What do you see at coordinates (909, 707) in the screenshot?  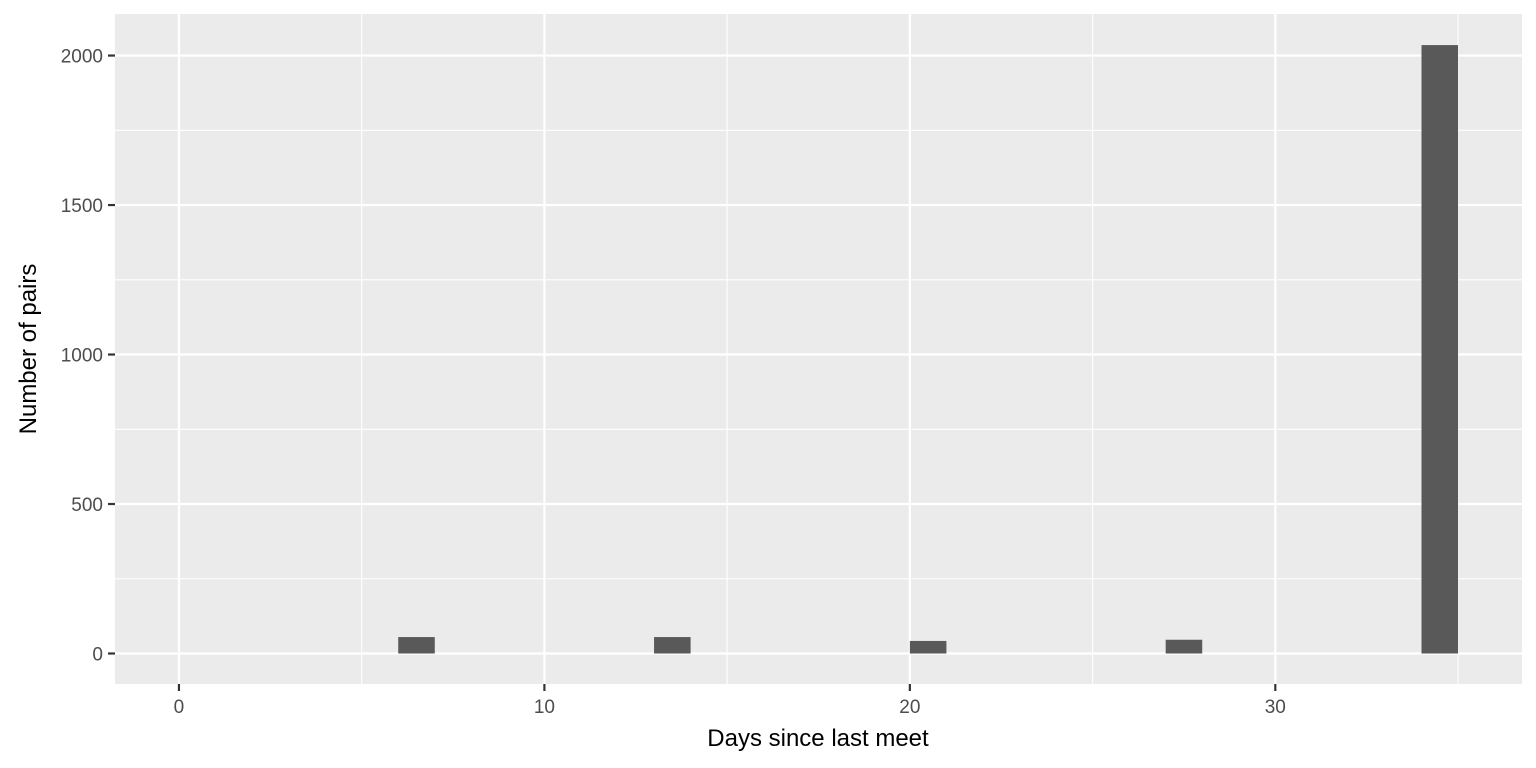 I see `x-tick-label: 20` at bounding box center [909, 707].